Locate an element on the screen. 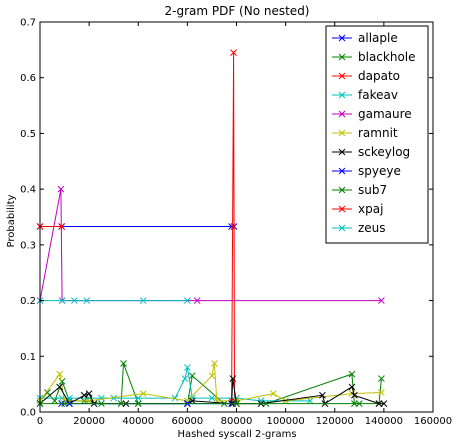  x-tick-label: 20000 is located at coordinates (89, 421).